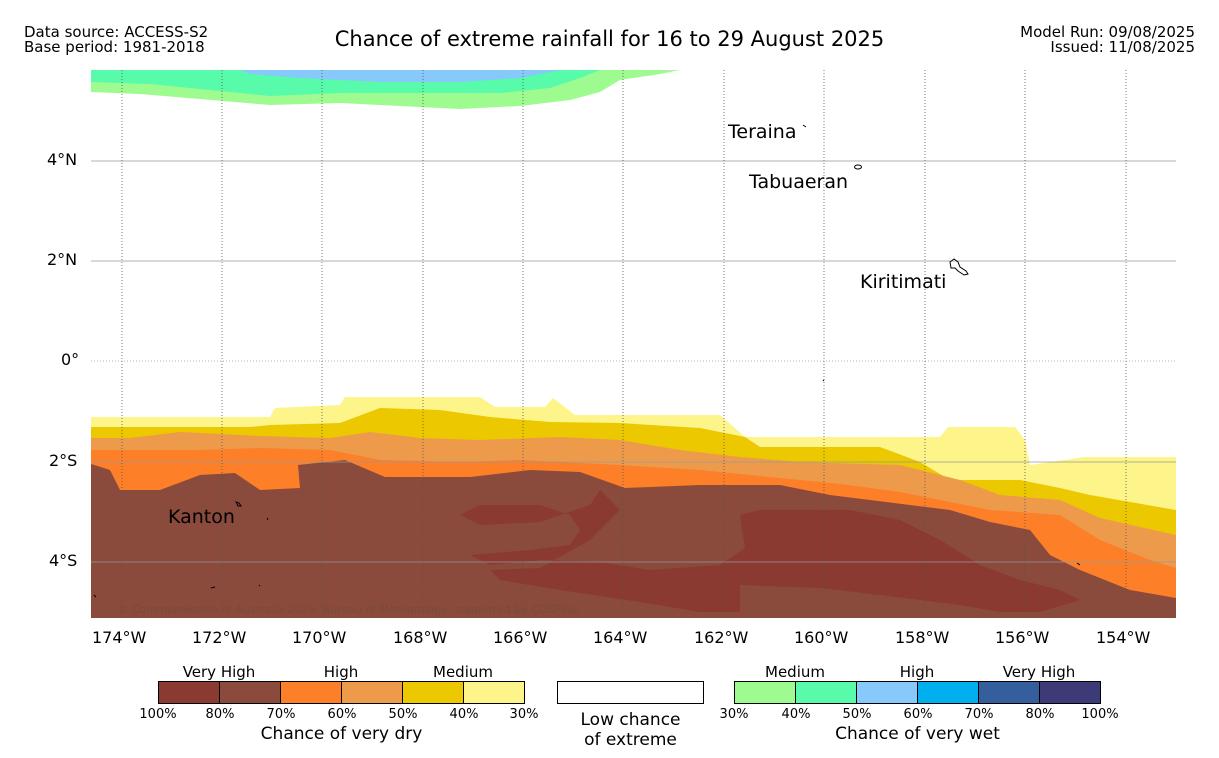 This screenshot has height=758, width=1219. What do you see at coordinates (918, 714) in the screenshot?
I see `wet-tick-60: 60%` at bounding box center [918, 714].